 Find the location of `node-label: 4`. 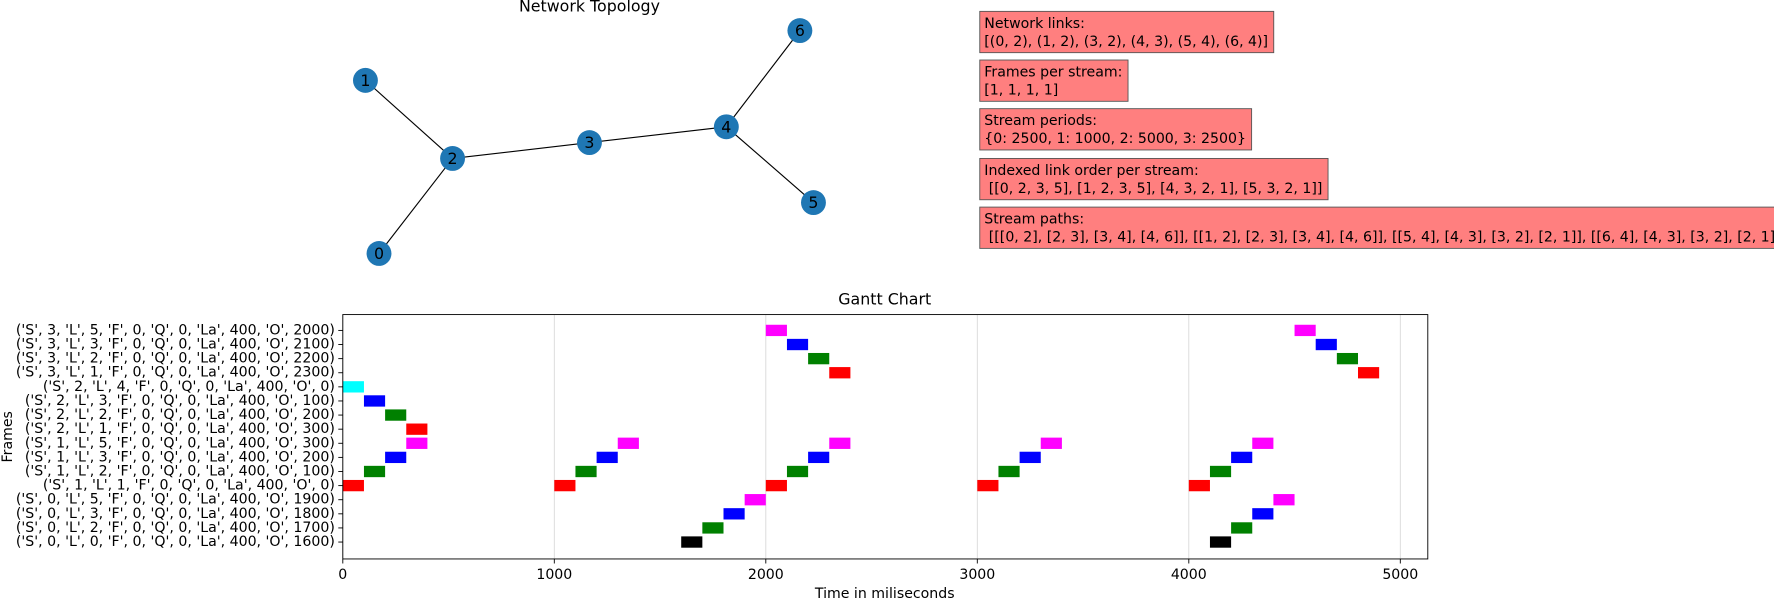

node-label: 4 is located at coordinates (726, 126).